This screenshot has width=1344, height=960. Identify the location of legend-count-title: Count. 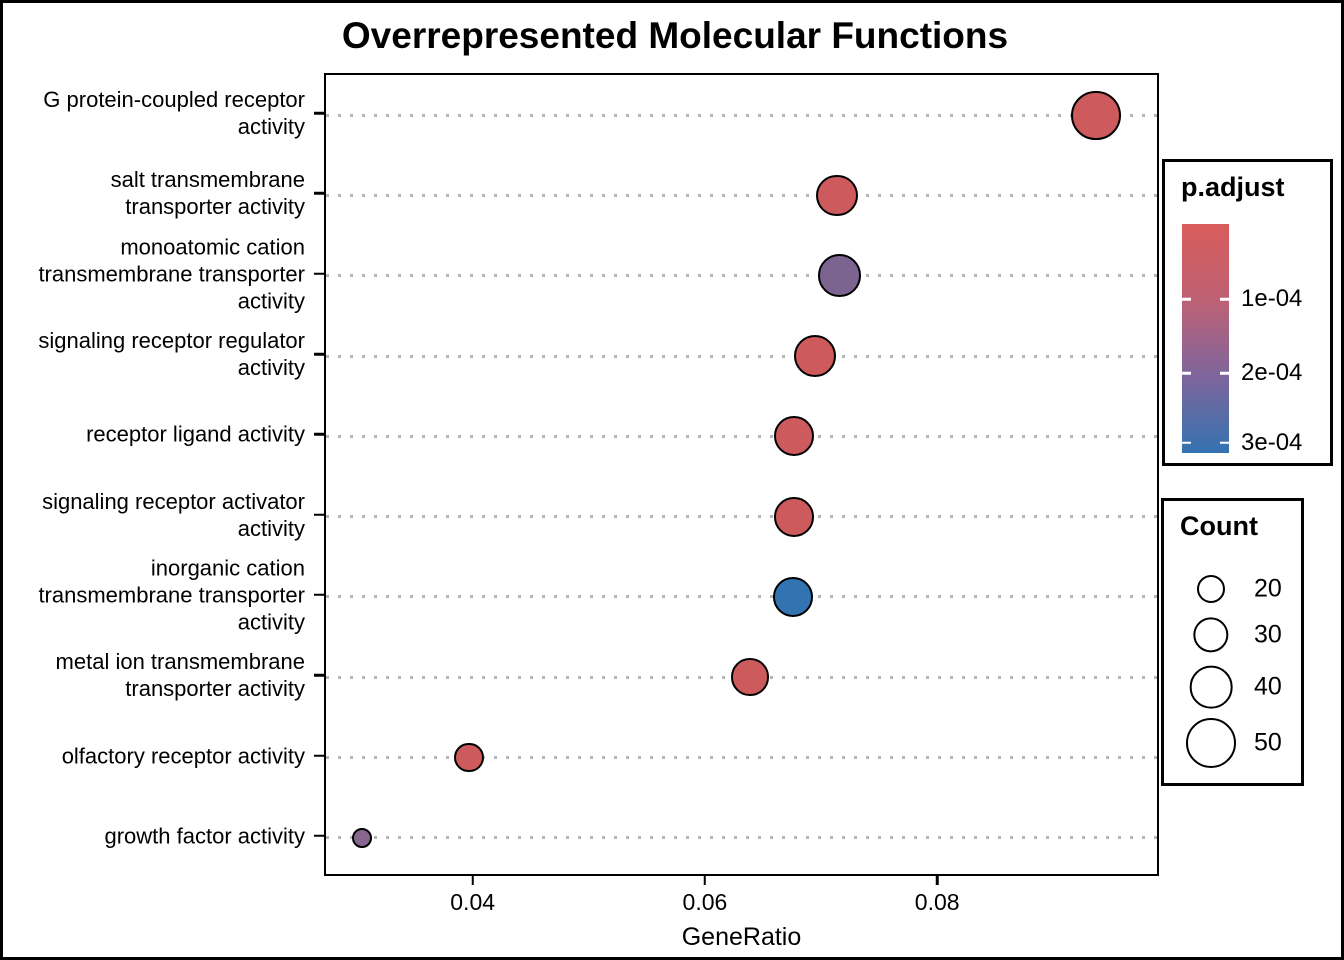
(1219, 526).